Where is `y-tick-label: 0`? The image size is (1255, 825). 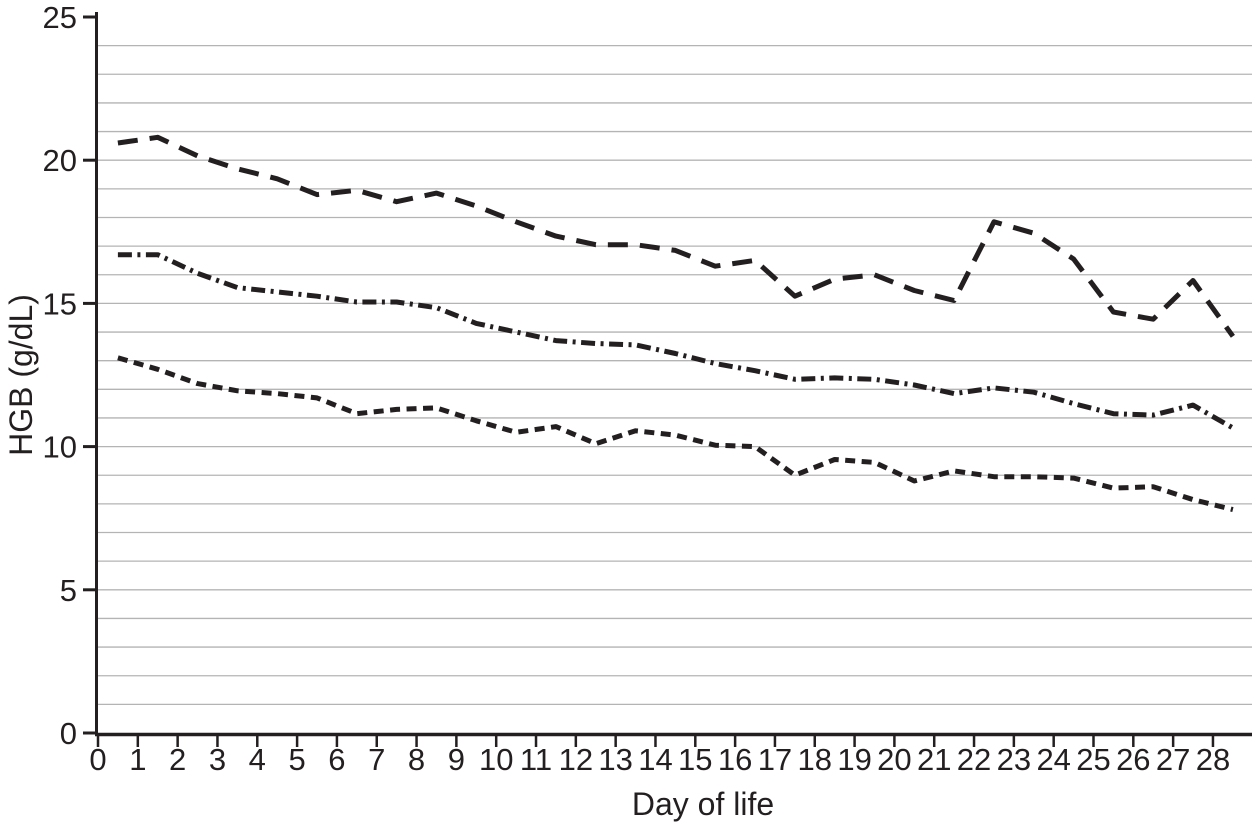
y-tick-label: 0 is located at coordinates (68, 733).